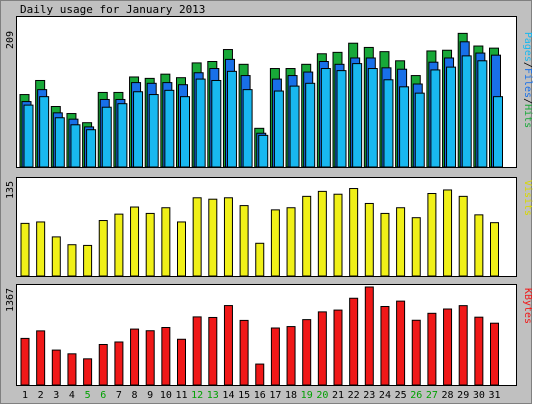 The width and height of the screenshot is (533, 405). What do you see at coordinates (72, 395) in the screenshot?
I see `x-tick-label-day-4: 4` at bounding box center [72, 395].